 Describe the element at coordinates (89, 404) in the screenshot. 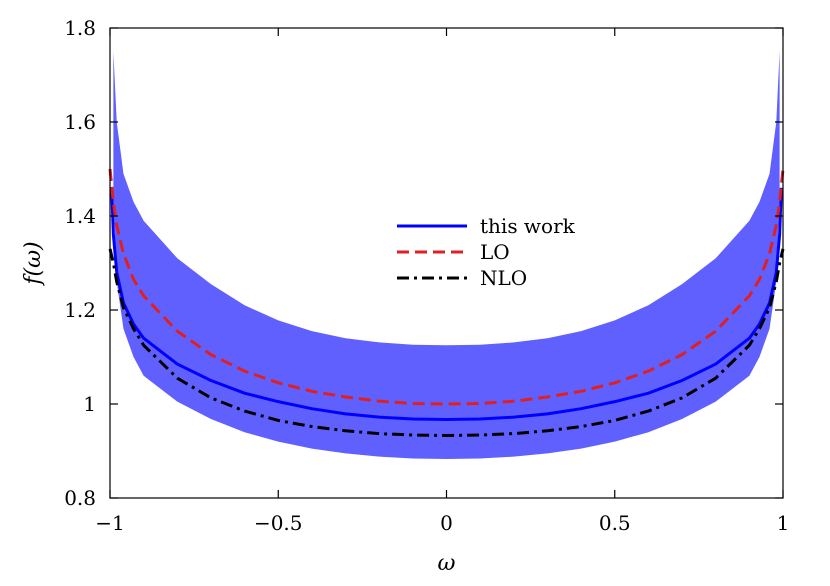

I see `y-tick-label: 1` at that location.